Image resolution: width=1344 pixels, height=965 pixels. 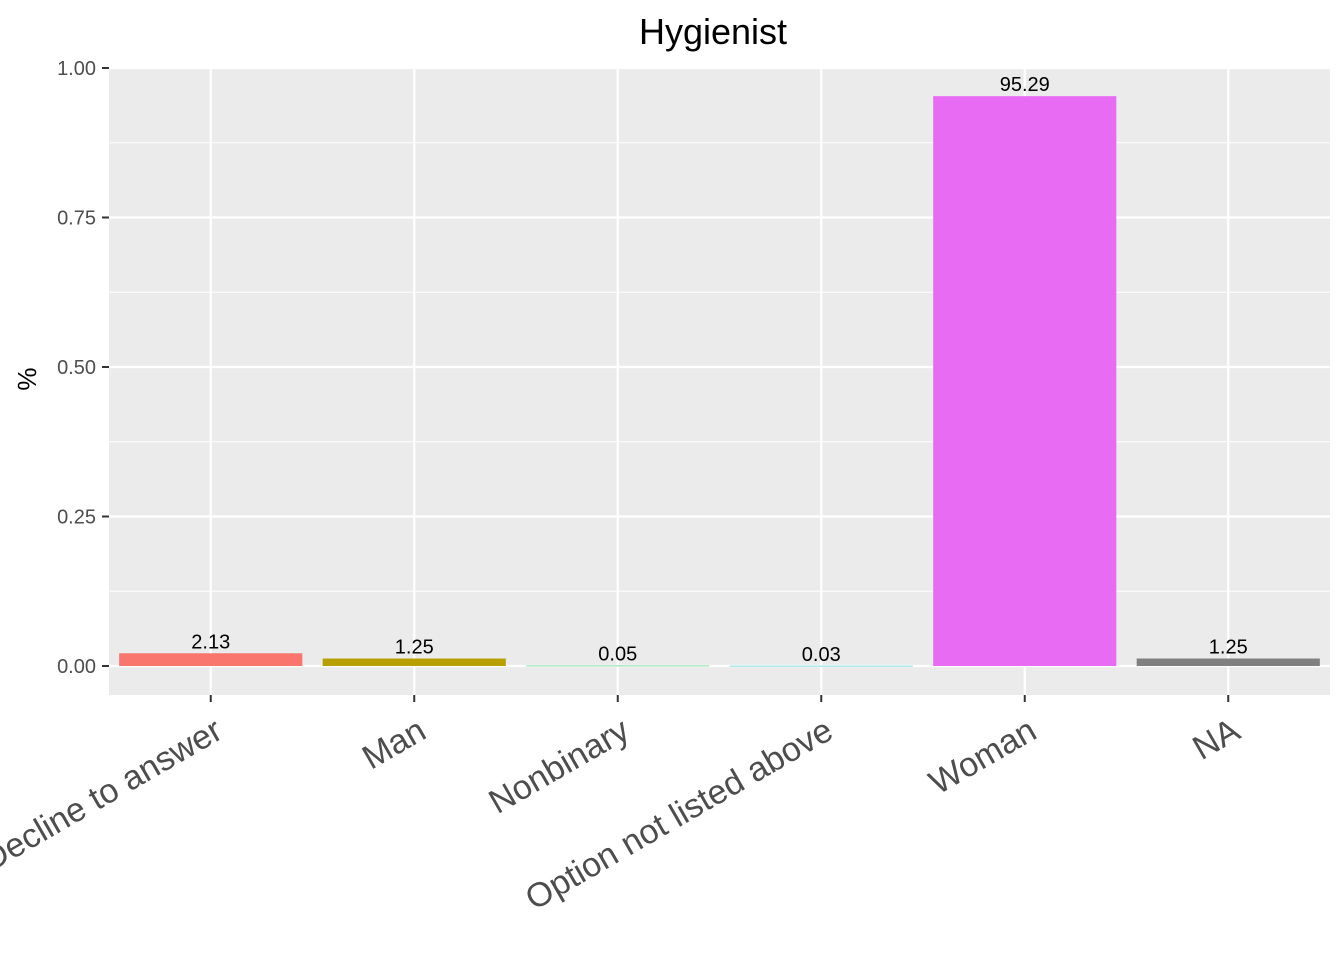 I want to click on y-tick-label: 0.00, so click(x=76, y=667).